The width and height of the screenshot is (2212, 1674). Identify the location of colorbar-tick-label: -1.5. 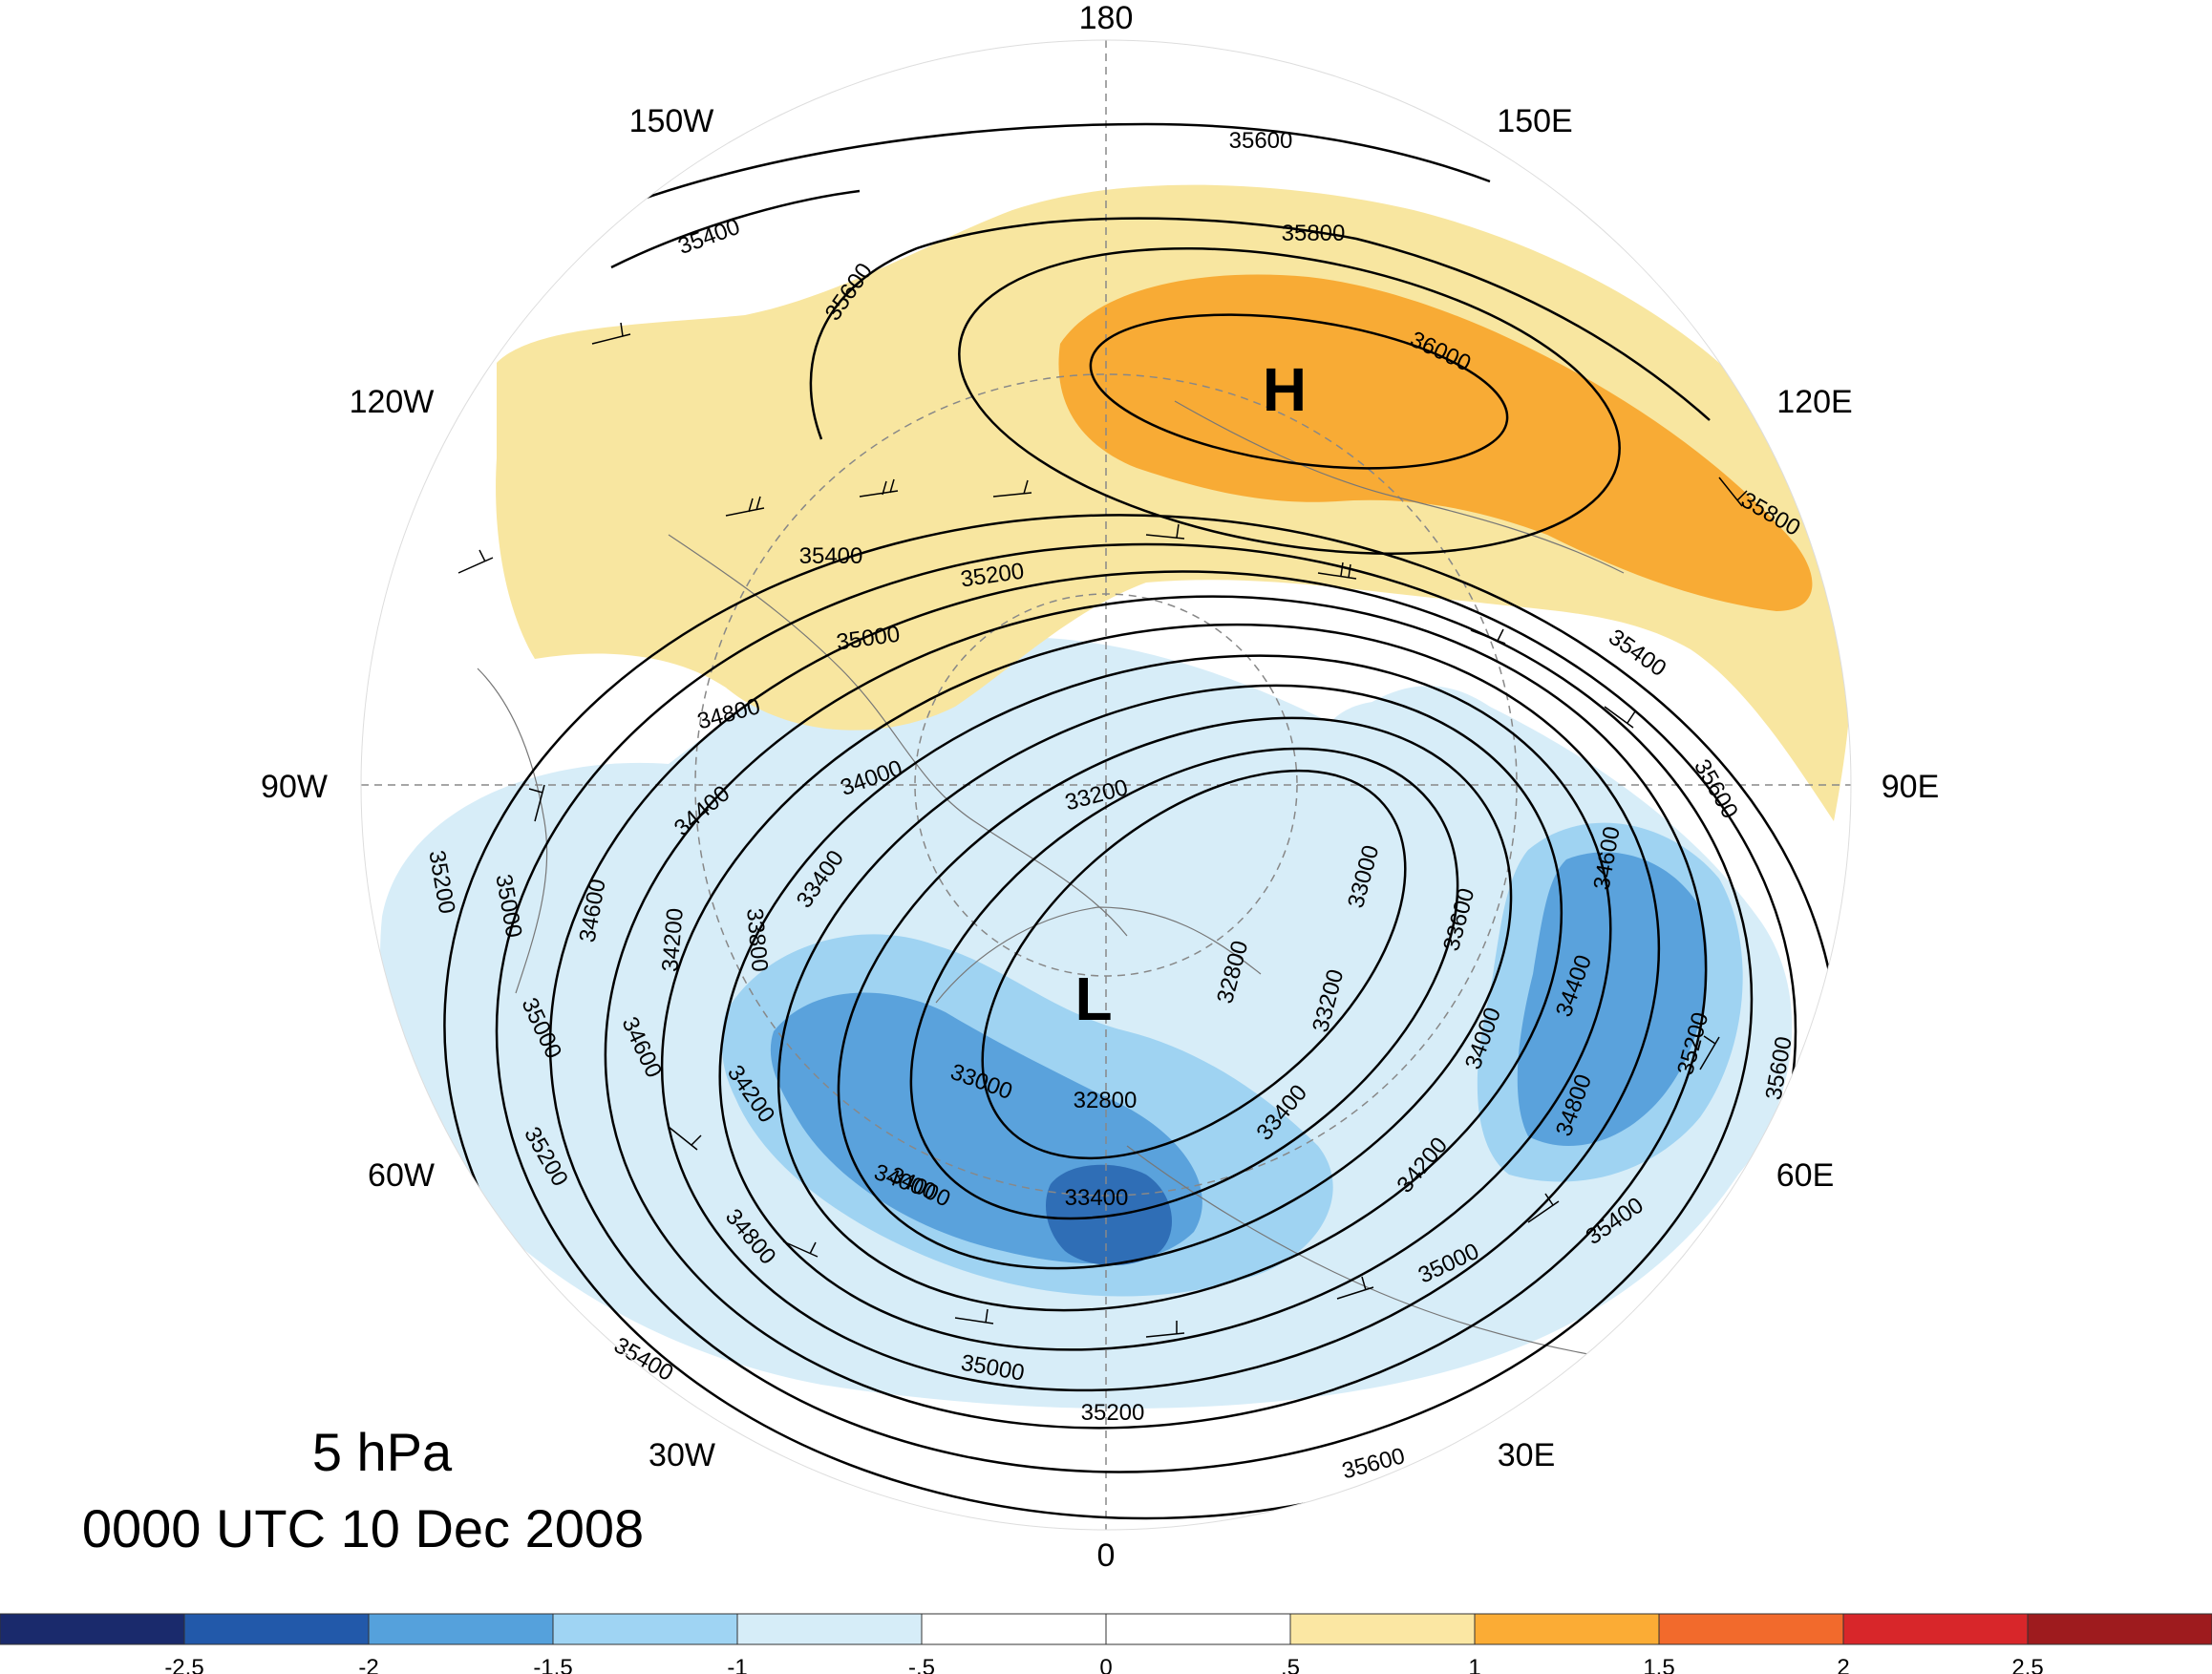
(552, 1664).